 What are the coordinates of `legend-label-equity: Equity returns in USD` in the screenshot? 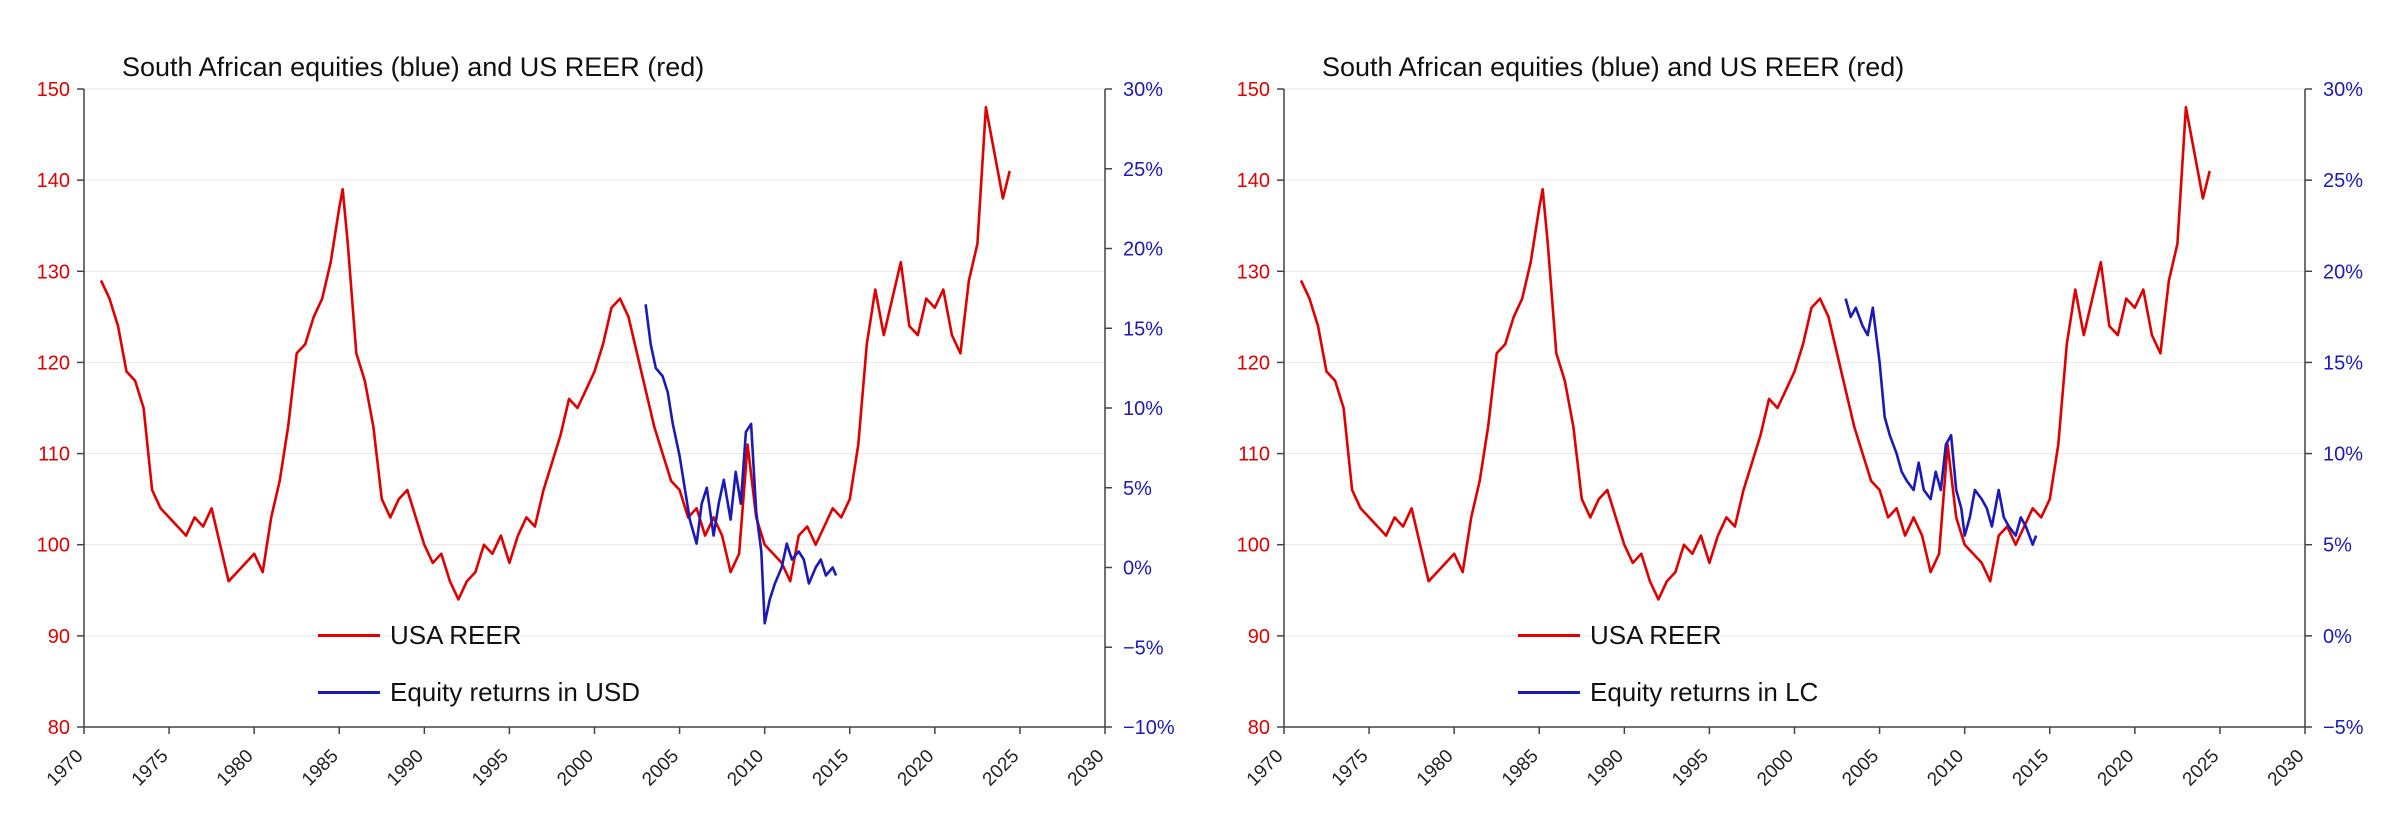 It's located at (515, 691).